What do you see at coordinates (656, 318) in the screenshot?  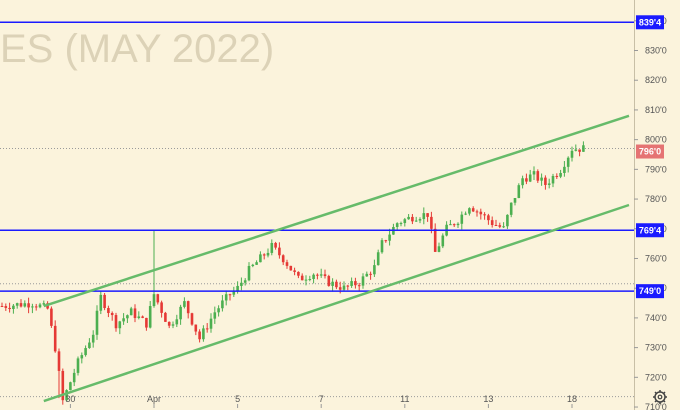 I see `y-tick-label: 740'0` at bounding box center [656, 318].